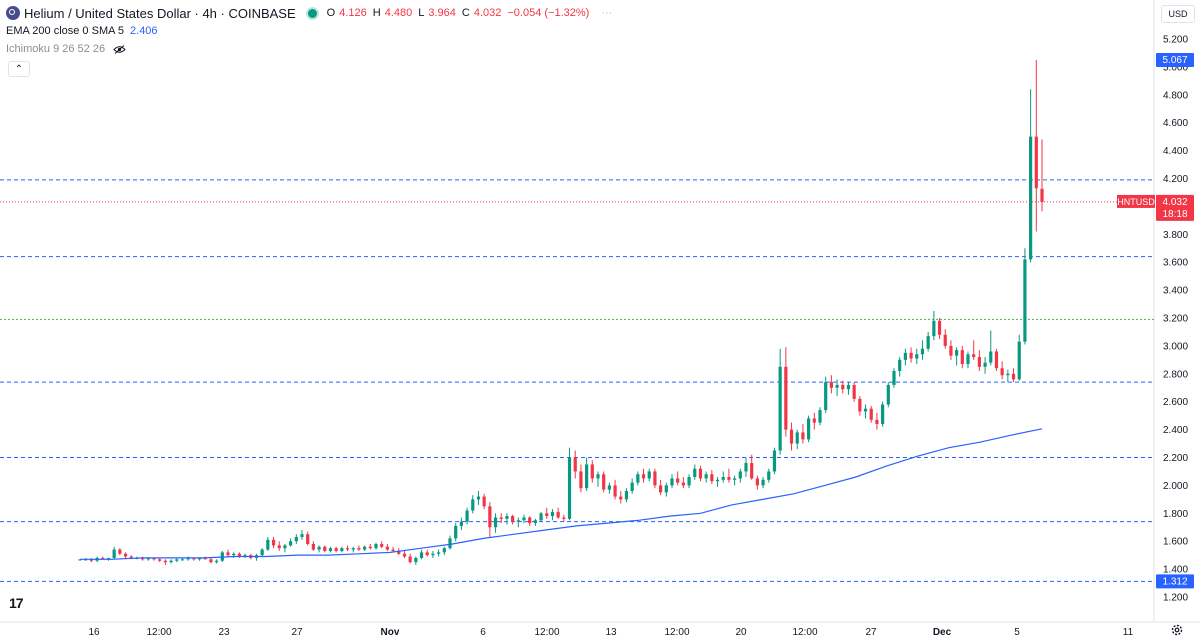 This screenshot has height=641, width=1200. I want to click on x-tick-label: 11, so click(1128, 632).